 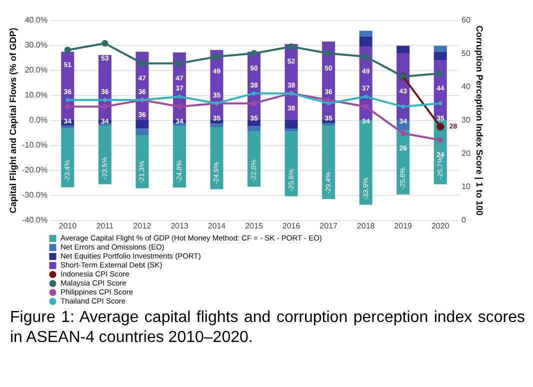 What do you see at coordinates (464, 220) in the screenshot?
I see `y2-tick-label: 0` at bounding box center [464, 220].